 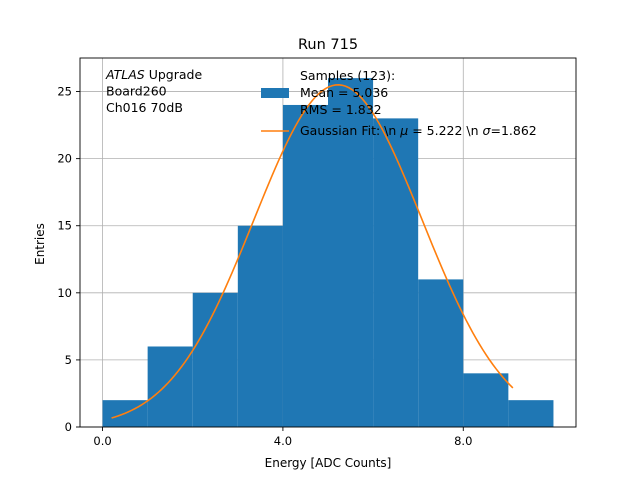 I want to click on y-tick-label: 25, so click(x=64, y=92).